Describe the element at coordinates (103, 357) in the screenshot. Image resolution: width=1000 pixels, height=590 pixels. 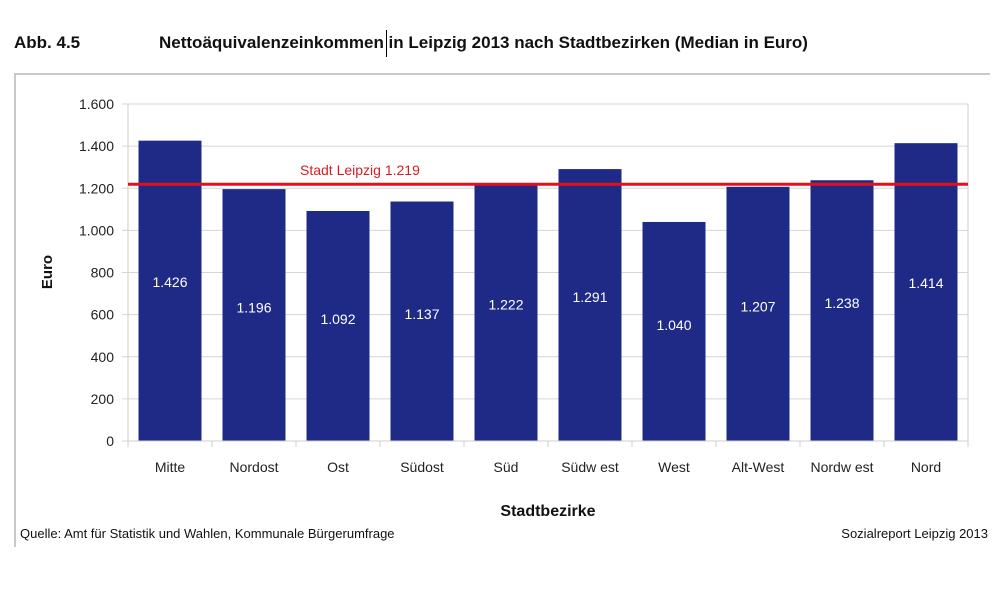
I see `y-tick-label: 400` at that location.